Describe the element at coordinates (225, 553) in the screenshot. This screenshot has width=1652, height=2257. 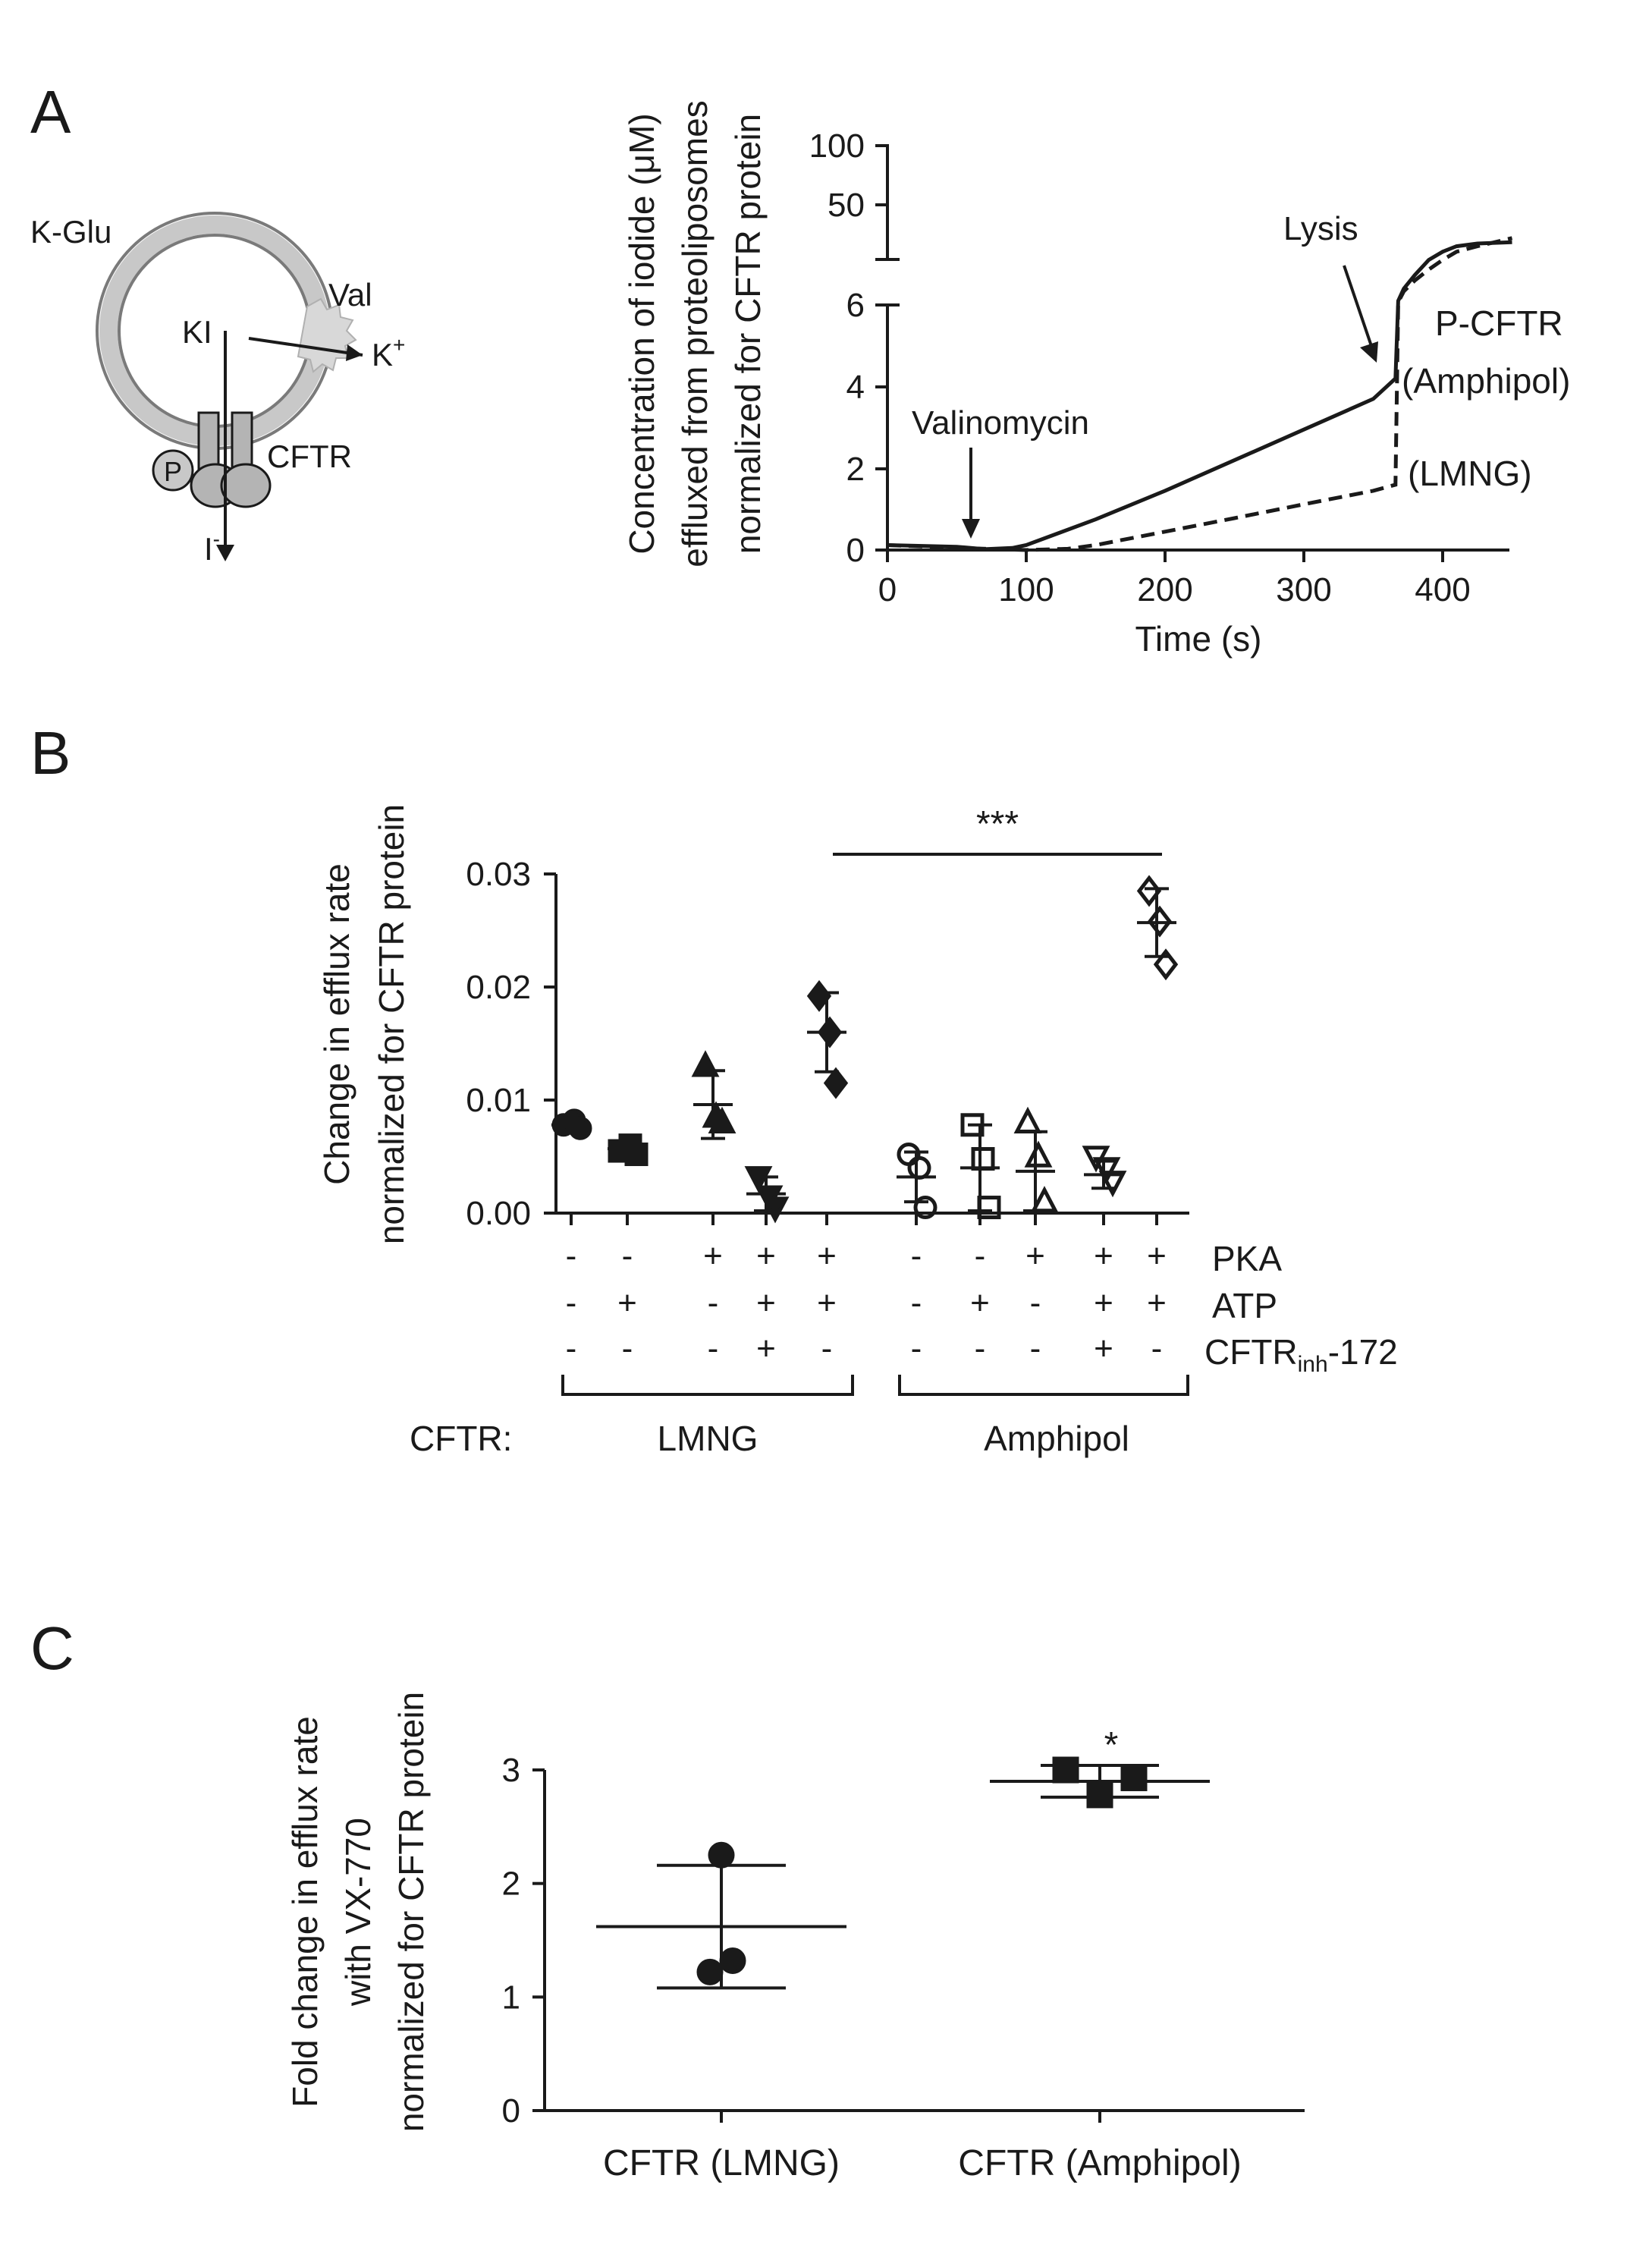
I see `iodide-arrowhead` at that location.